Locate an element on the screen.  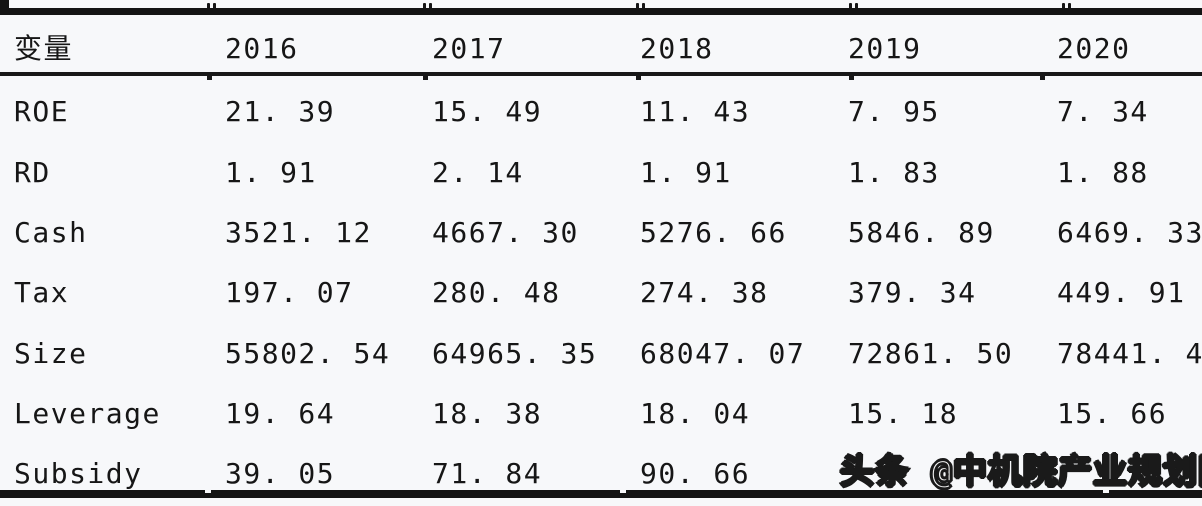
header-cell-year: 2019 is located at coordinates (885, 48).